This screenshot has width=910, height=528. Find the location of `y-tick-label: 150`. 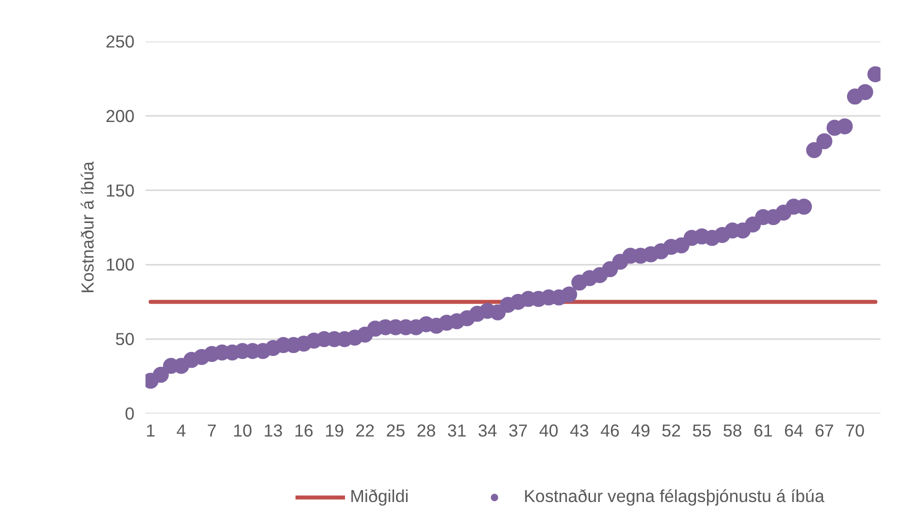

y-tick-label: 150 is located at coordinates (120, 190).